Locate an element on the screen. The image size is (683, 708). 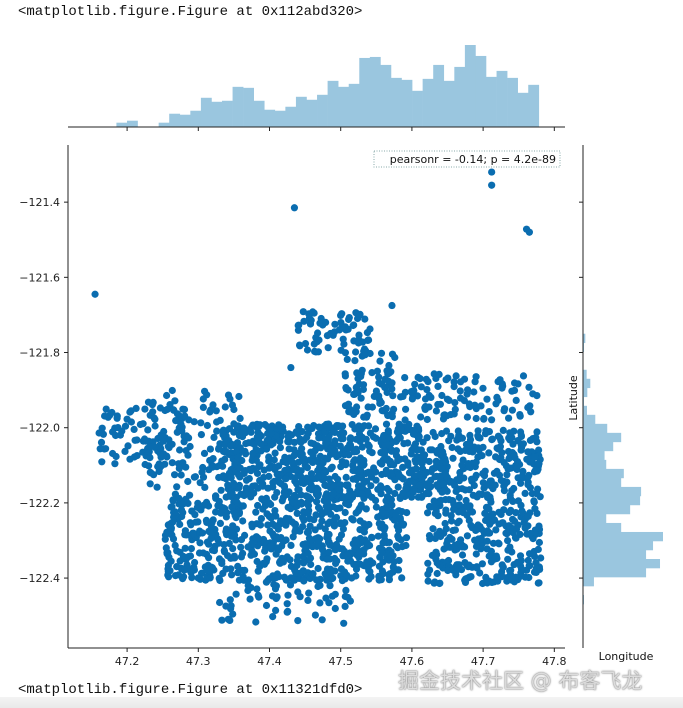
legend-text: pearsonr = -0.14; p = 4.2e-89 is located at coordinates (473, 159).